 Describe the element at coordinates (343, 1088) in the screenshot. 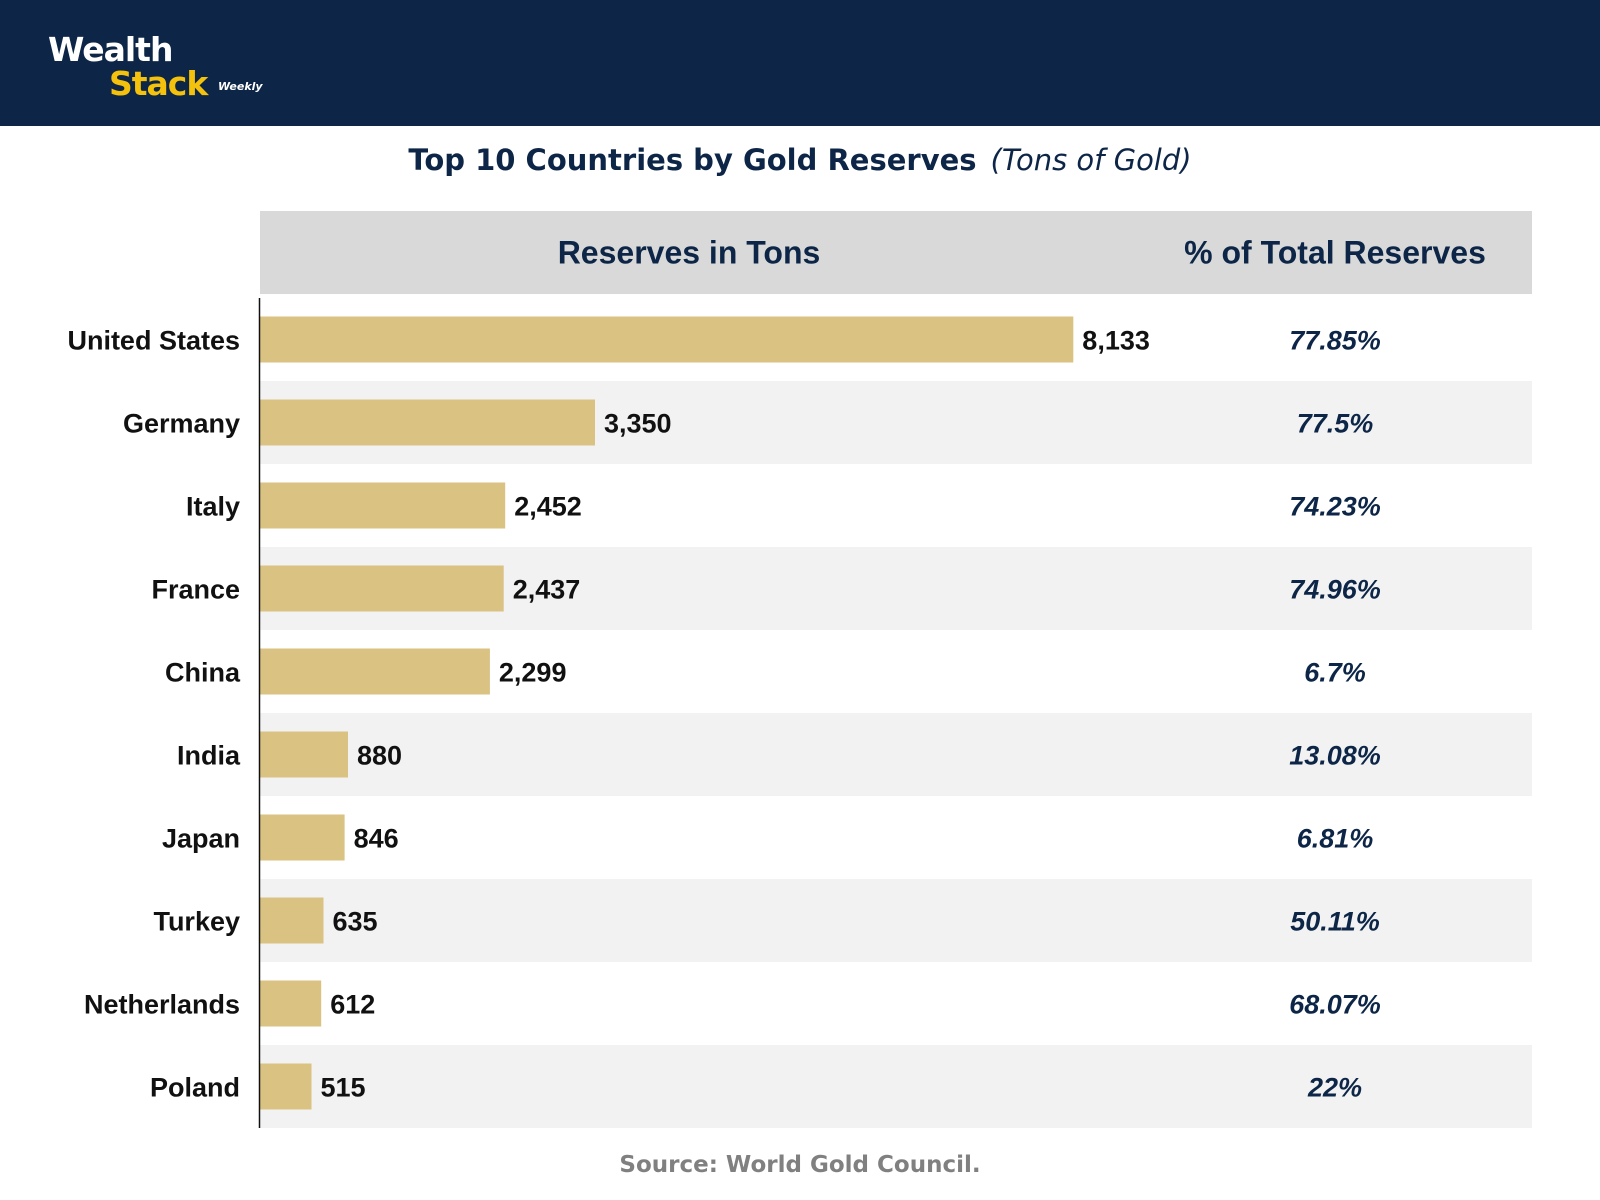

I see `value-label: 515` at that location.